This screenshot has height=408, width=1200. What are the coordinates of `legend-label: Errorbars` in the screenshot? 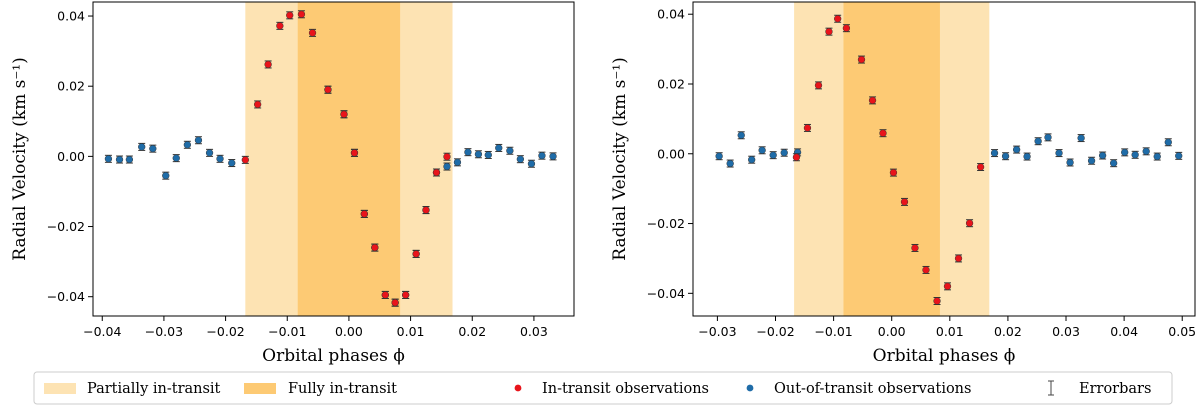 It's located at (1115, 389).